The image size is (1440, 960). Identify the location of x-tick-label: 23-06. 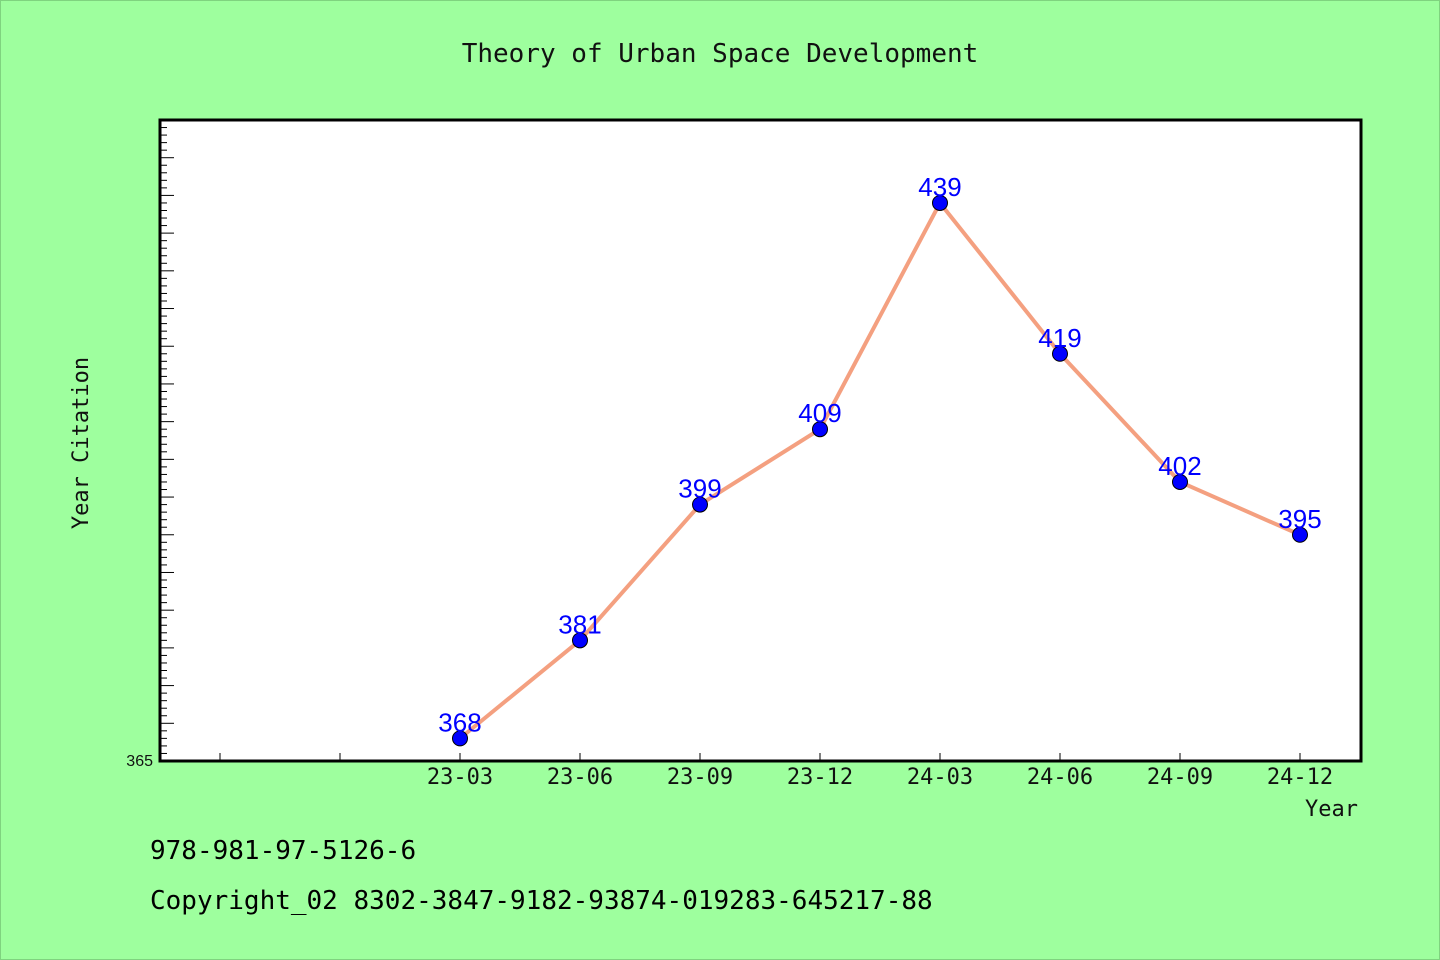
(580, 777).